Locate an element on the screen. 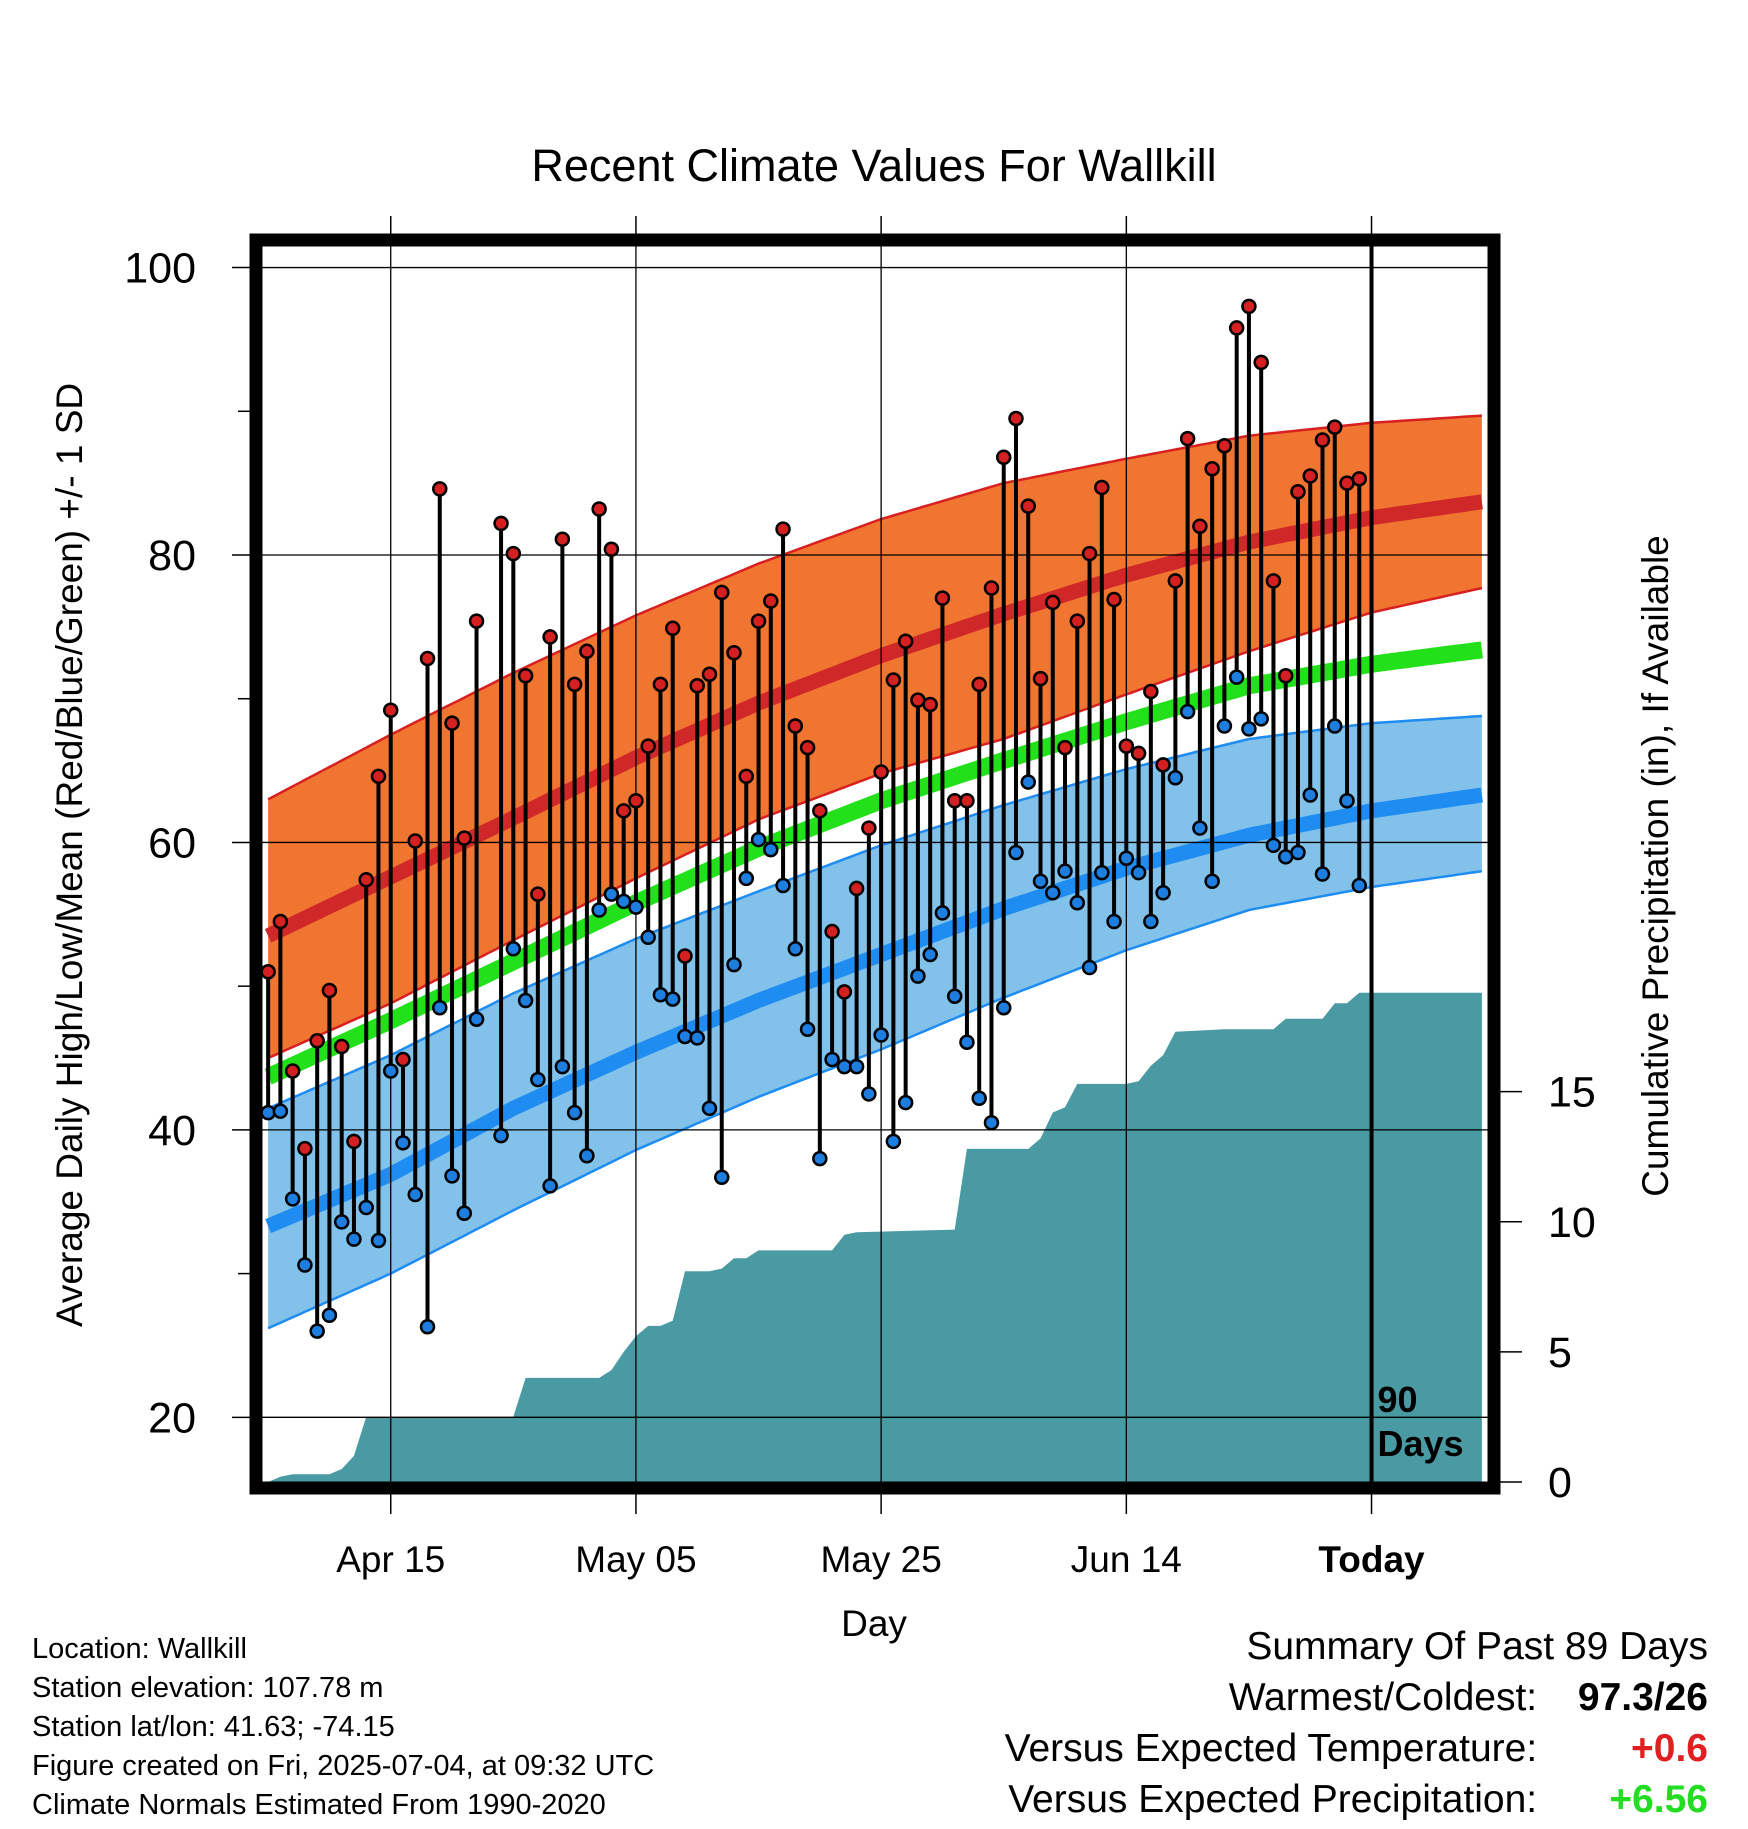  summary-title: Summary Of Past 89 Days is located at coordinates (1477, 1646).